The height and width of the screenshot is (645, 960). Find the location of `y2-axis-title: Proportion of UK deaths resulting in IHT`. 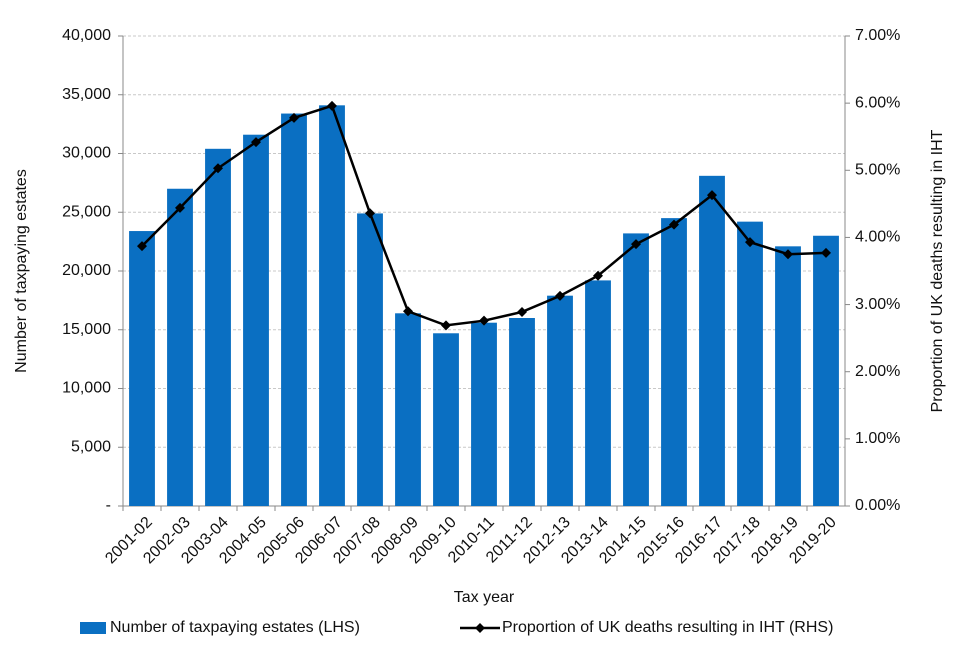

y2-axis-title: Proportion of UK deaths resulting in IHT is located at coordinates (937, 270).